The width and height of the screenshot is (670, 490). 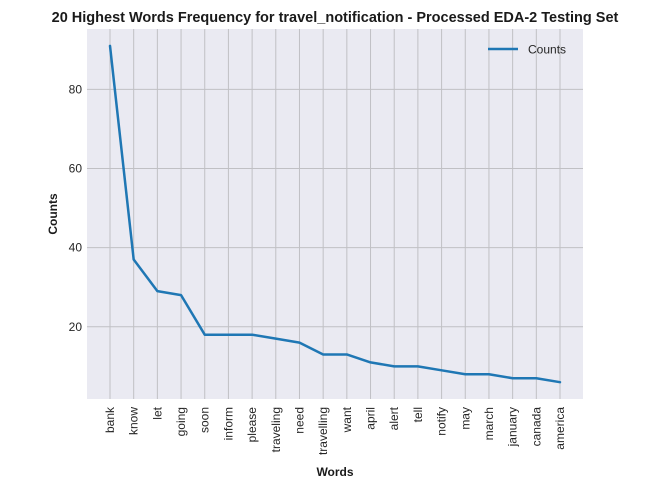 I want to click on x-tick-label: america, so click(x=560, y=428).